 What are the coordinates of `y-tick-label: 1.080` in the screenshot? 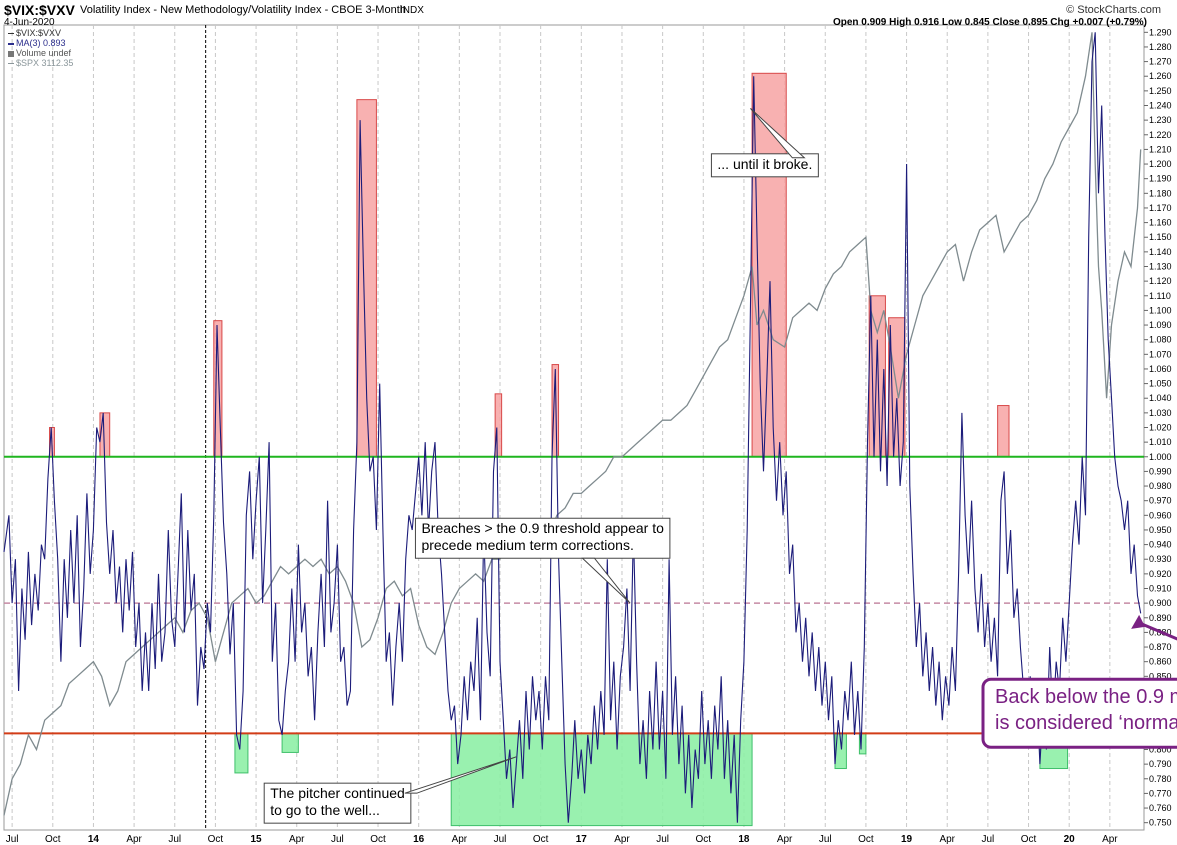 It's located at (1160, 340).